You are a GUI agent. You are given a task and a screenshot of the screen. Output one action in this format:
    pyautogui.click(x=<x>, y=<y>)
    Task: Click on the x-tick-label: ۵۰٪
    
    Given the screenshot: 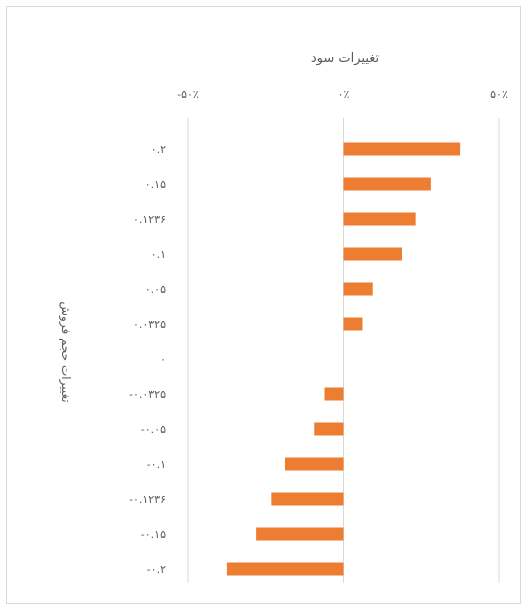 What is the action you would take?
    pyautogui.click(x=499, y=94)
    